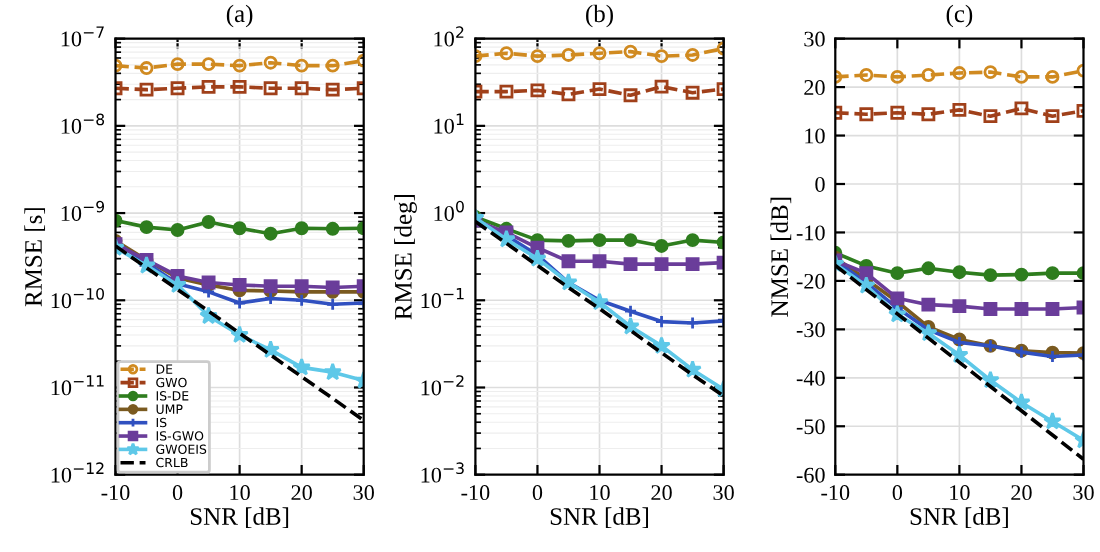 The width and height of the screenshot is (1100, 552). I want to click on y-tick-label: 10$^{−2}$, so click(442, 385).